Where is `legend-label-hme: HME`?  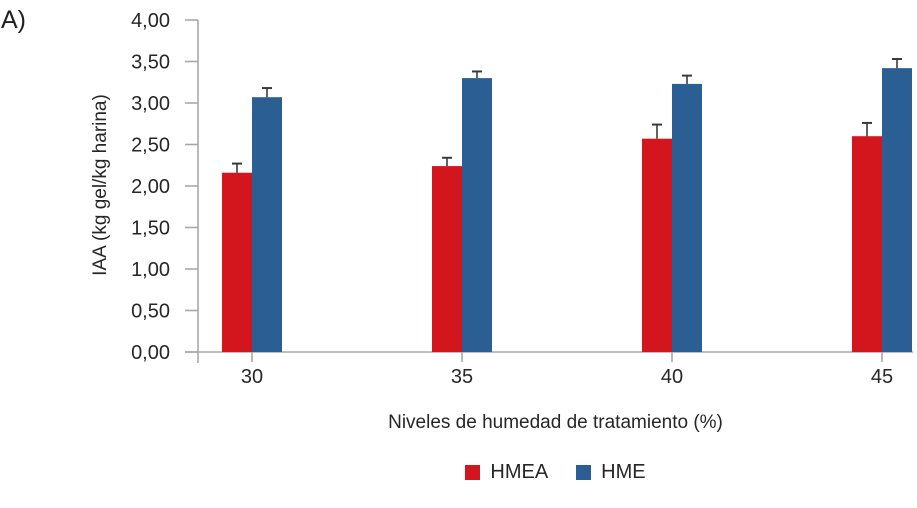 legend-label-hme: HME is located at coordinates (623, 472).